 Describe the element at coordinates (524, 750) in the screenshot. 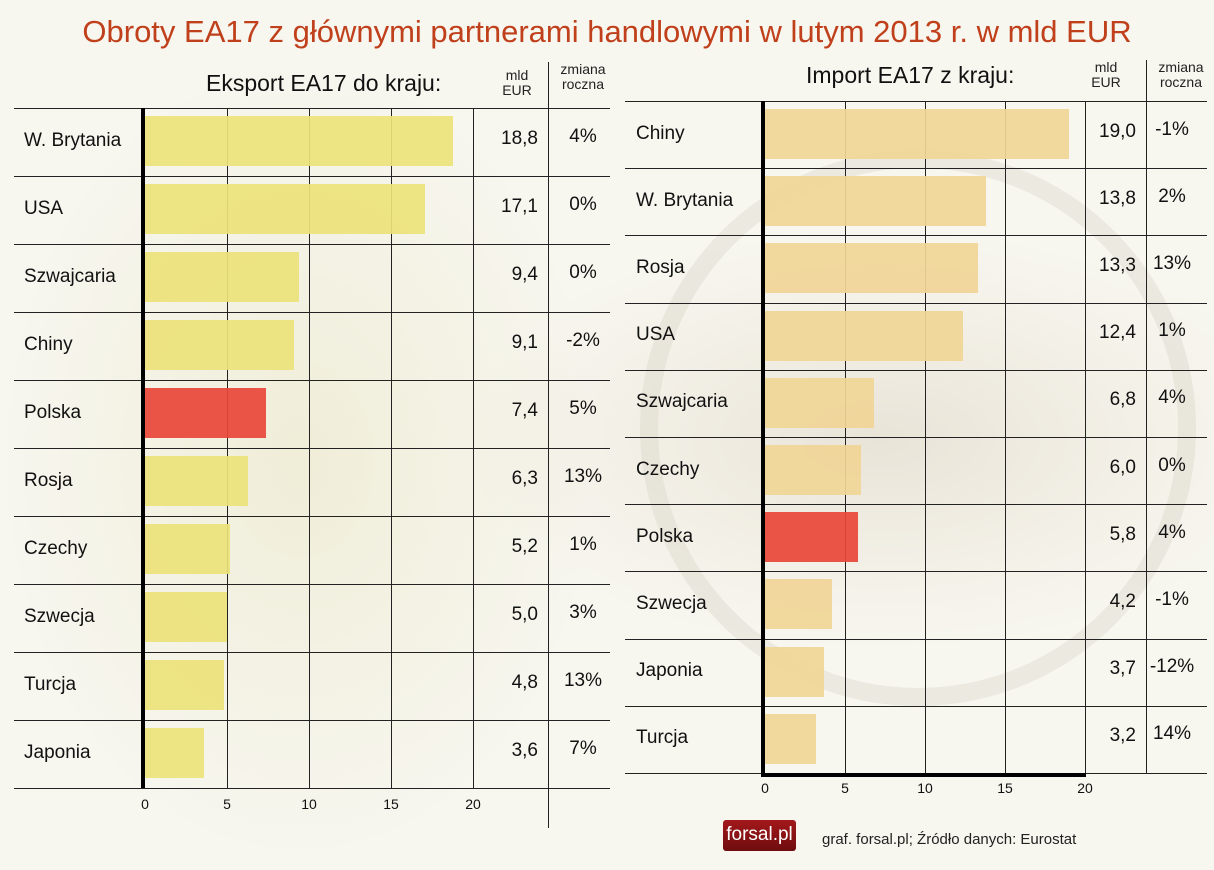

I see `value-label: 3,6` at that location.